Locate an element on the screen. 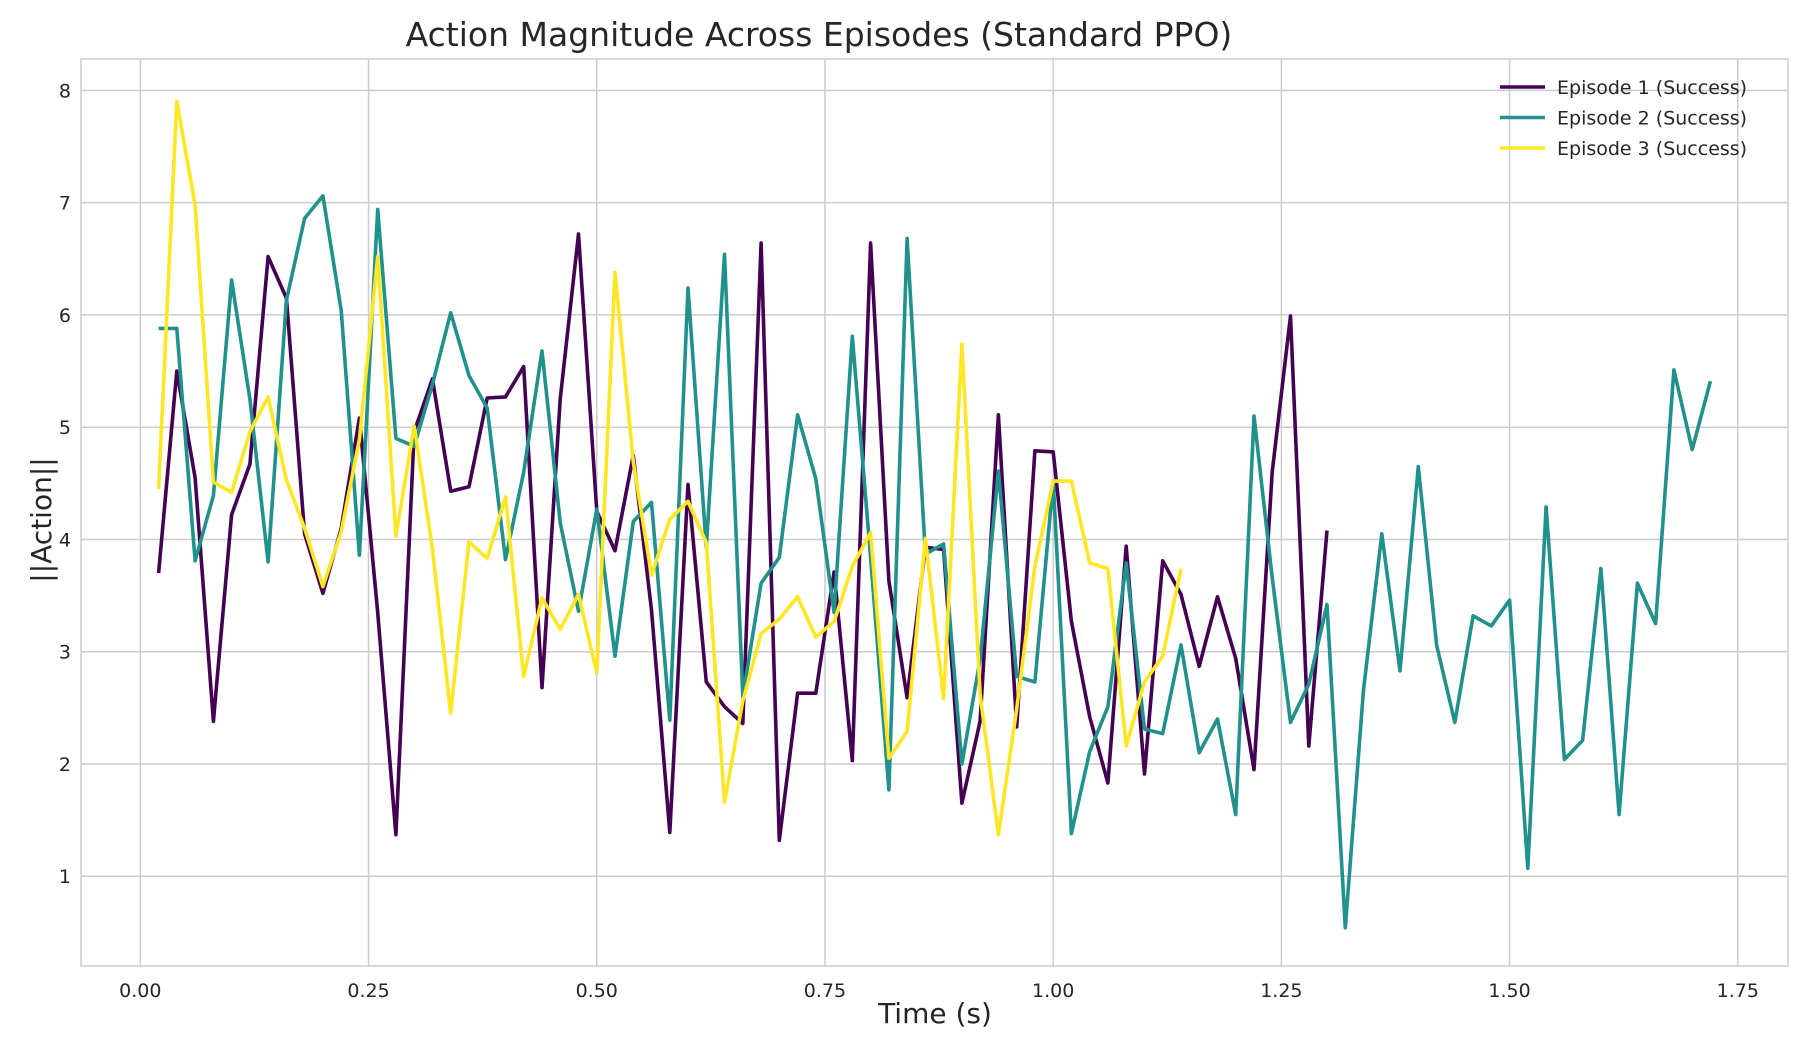  x-tick-label: 1.50 is located at coordinates (1509, 991).